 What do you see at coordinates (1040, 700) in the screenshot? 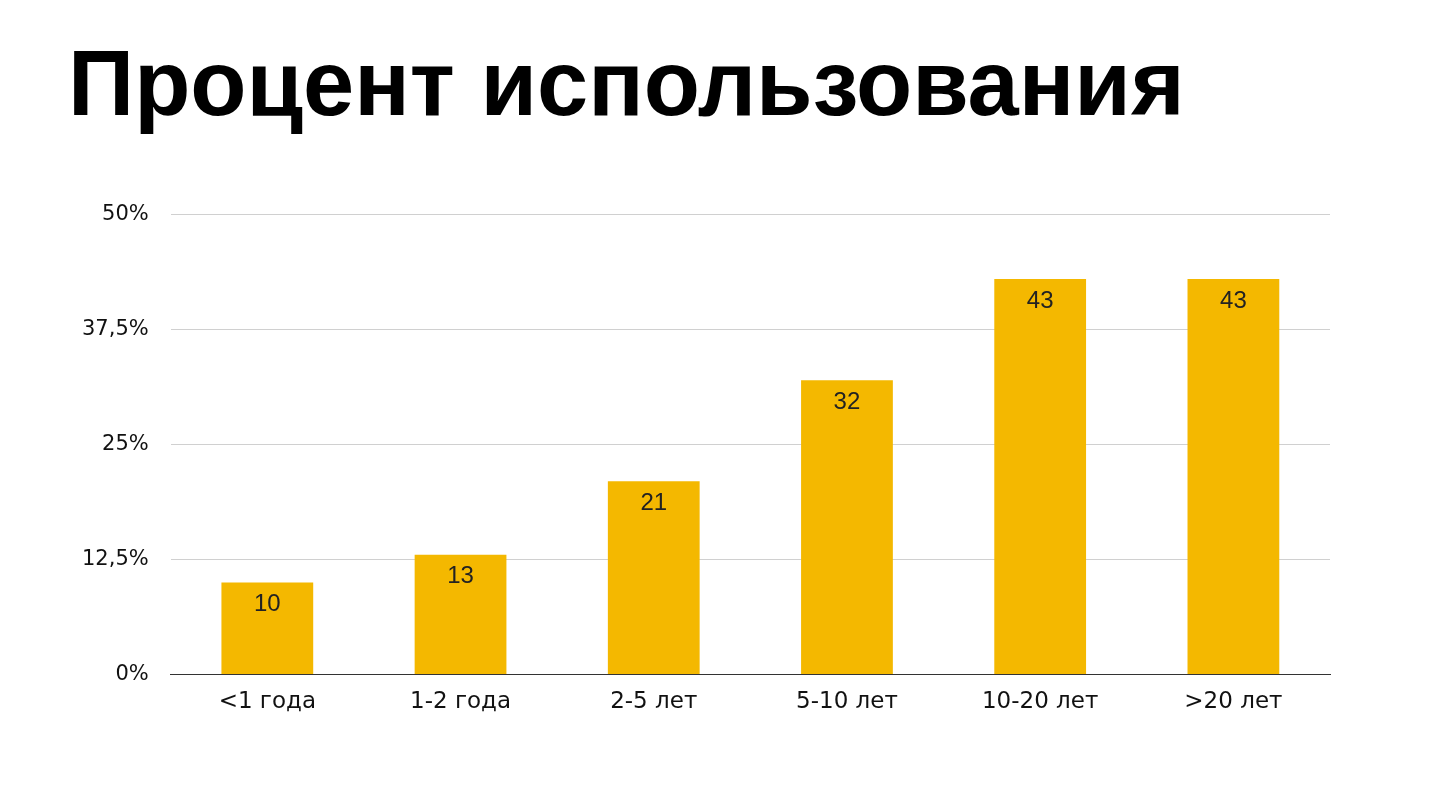
I see `x-tick-label: 10-20 лет` at bounding box center [1040, 700].